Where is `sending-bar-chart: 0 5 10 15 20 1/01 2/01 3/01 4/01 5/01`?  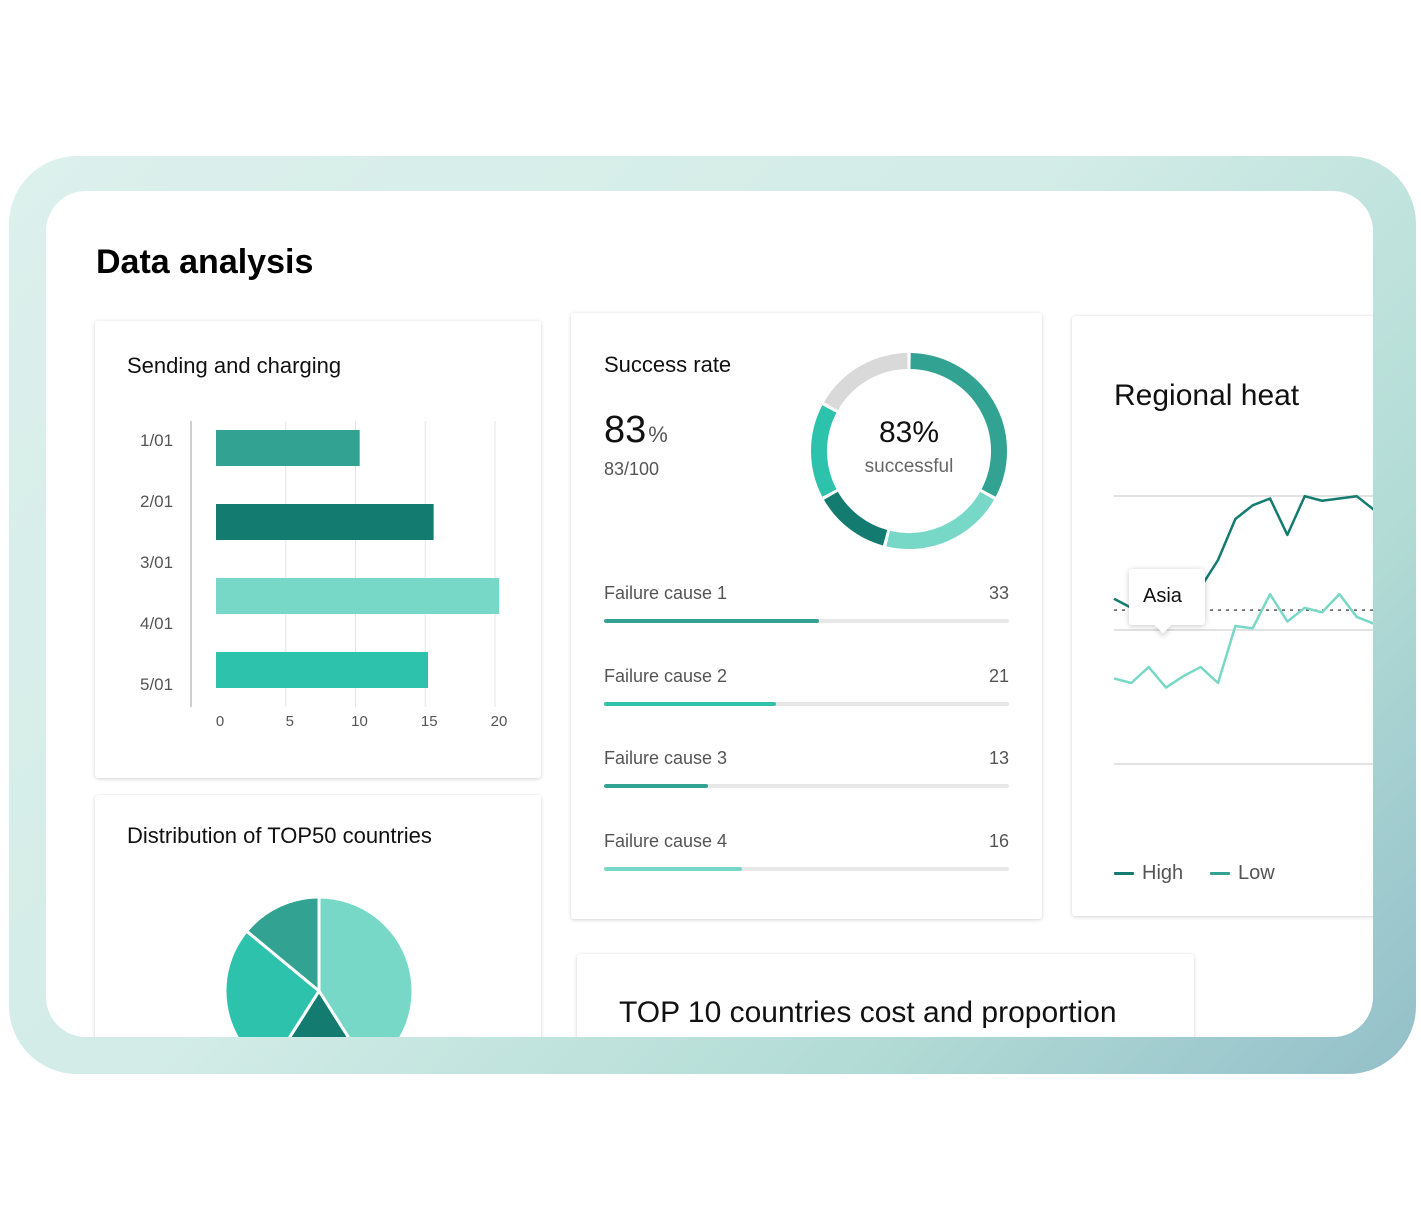
sending-bar-chart: 0 5 10 15 20 1/01 2/01 3/01 4/01 5/01 is located at coordinates (324, 575).